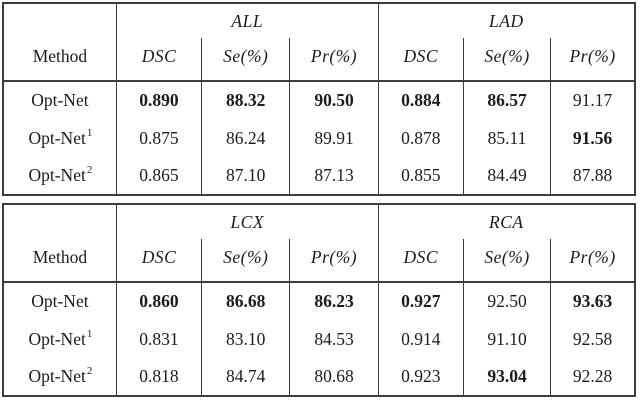 Image resolution: width=640 pixels, height=406 pixels. Describe the element at coordinates (420, 176) in the screenshot. I see `metric-cell: 0.855` at that location.